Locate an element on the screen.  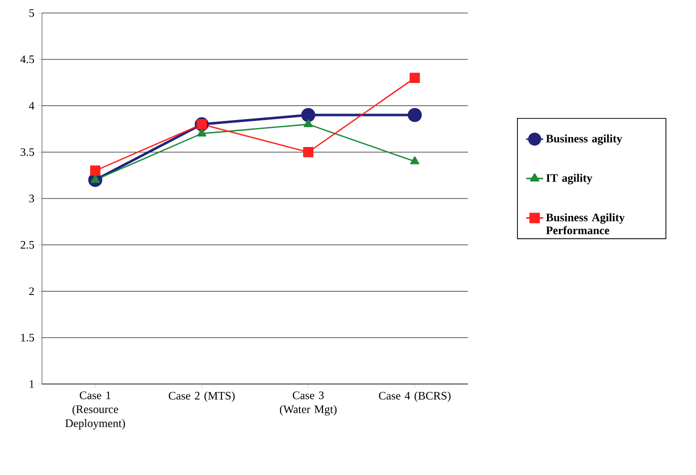
y-tick-label: 2 is located at coordinates (31, 291).